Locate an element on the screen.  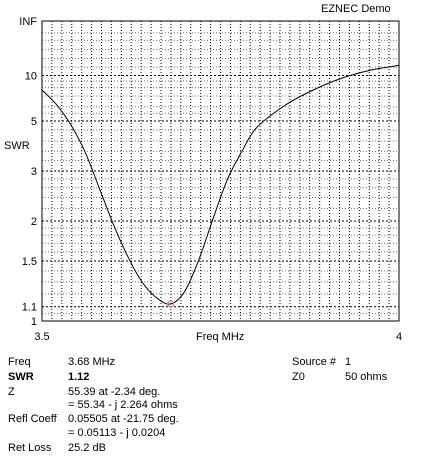
y-tick-label: 10 is located at coordinates (31, 77).